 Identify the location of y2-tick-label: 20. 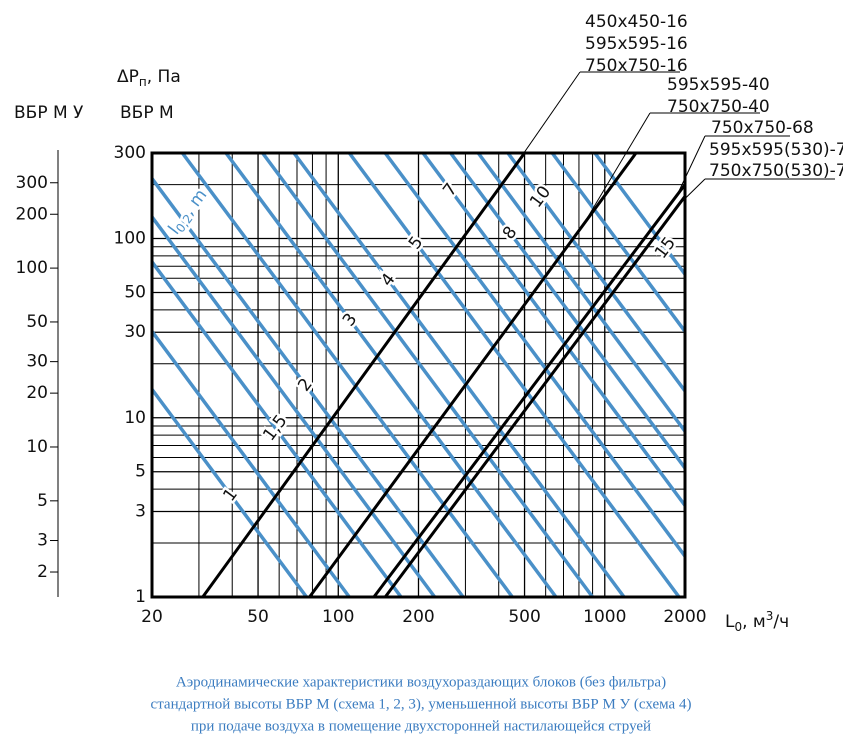
(37, 393).